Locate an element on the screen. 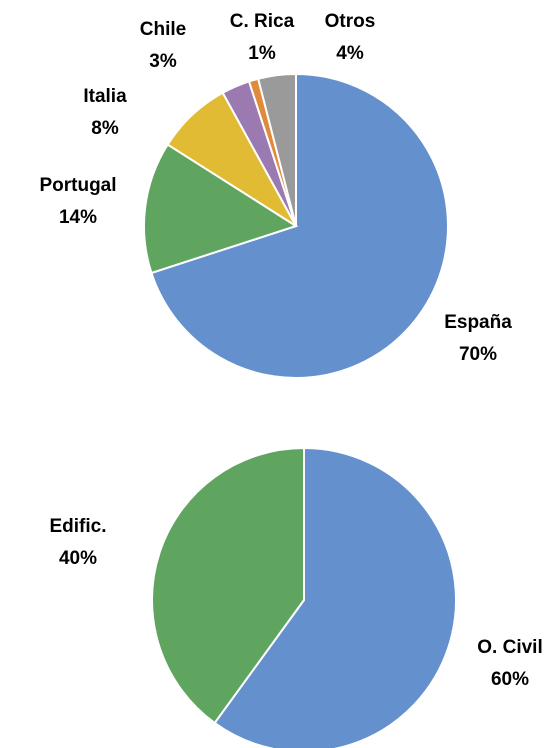 This screenshot has height=748, width=554. slice-value-label: 70% is located at coordinates (478, 354).